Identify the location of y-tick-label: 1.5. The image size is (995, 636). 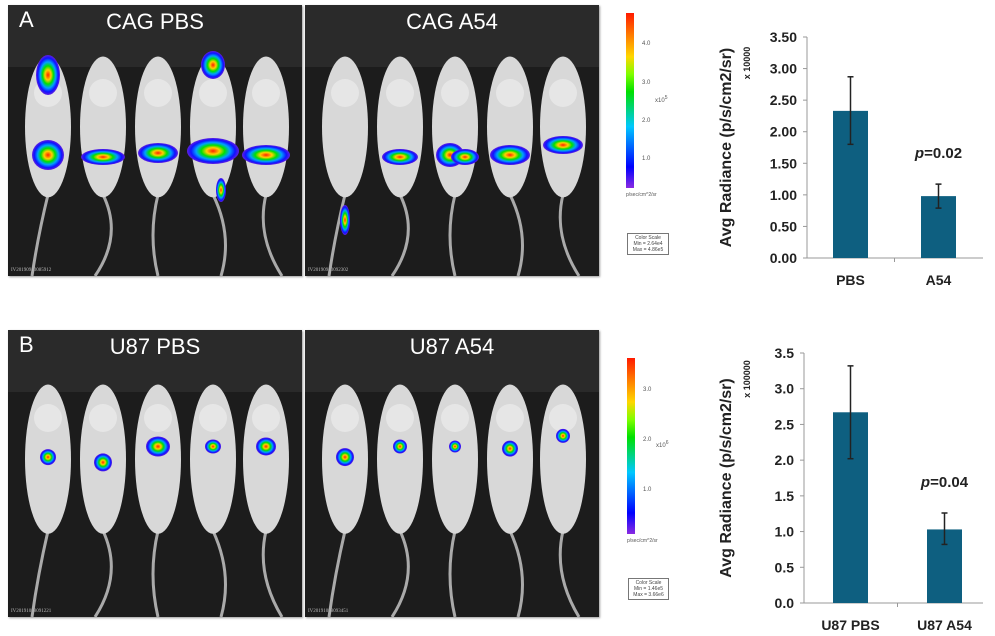
(785, 496).